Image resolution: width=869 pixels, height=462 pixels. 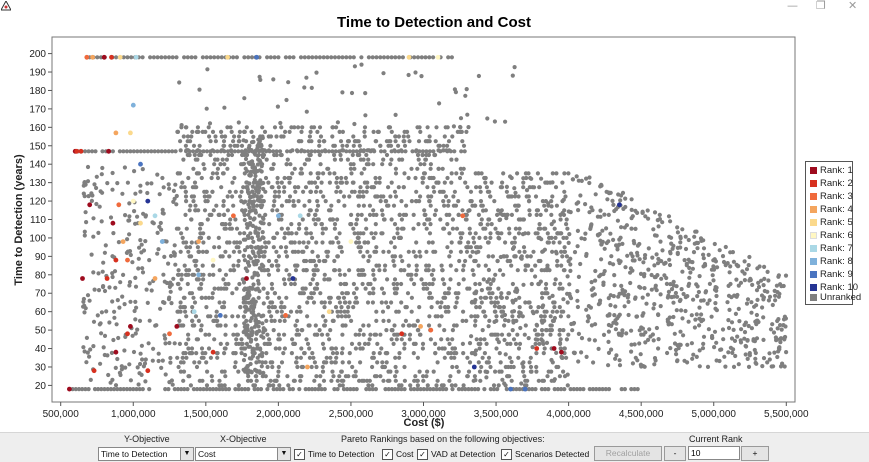 What do you see at coordinates (755, 453) in the screenshot?
I see `increment-rank-button: +` at bounding box center [755, 453].